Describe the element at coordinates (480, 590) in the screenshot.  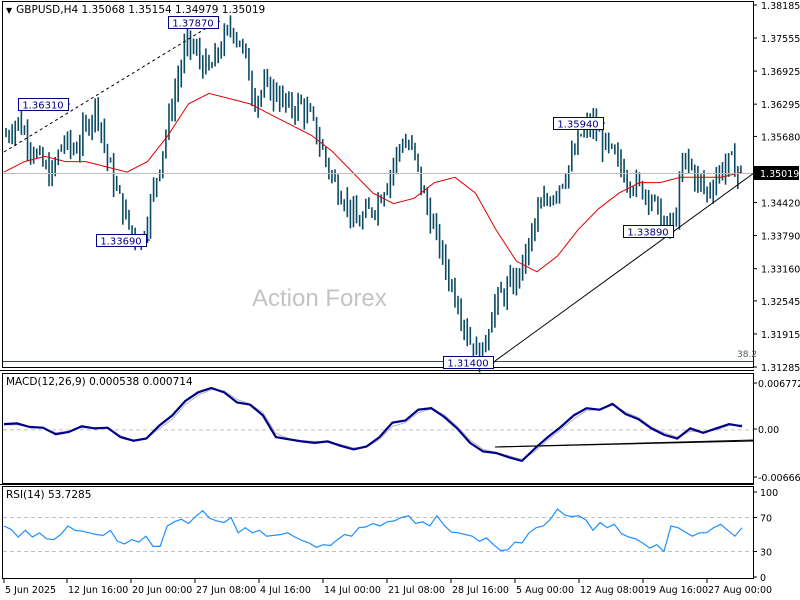
I see `x-tick-label: 28 Jul 16:00` at that location.